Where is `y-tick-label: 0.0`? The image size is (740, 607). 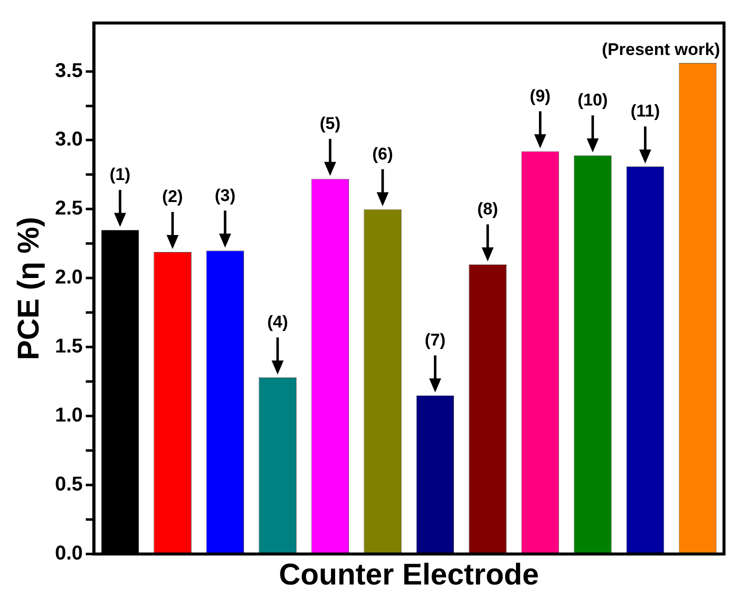 y-tick-label: 0.0 is located at coordinates (68, 553).